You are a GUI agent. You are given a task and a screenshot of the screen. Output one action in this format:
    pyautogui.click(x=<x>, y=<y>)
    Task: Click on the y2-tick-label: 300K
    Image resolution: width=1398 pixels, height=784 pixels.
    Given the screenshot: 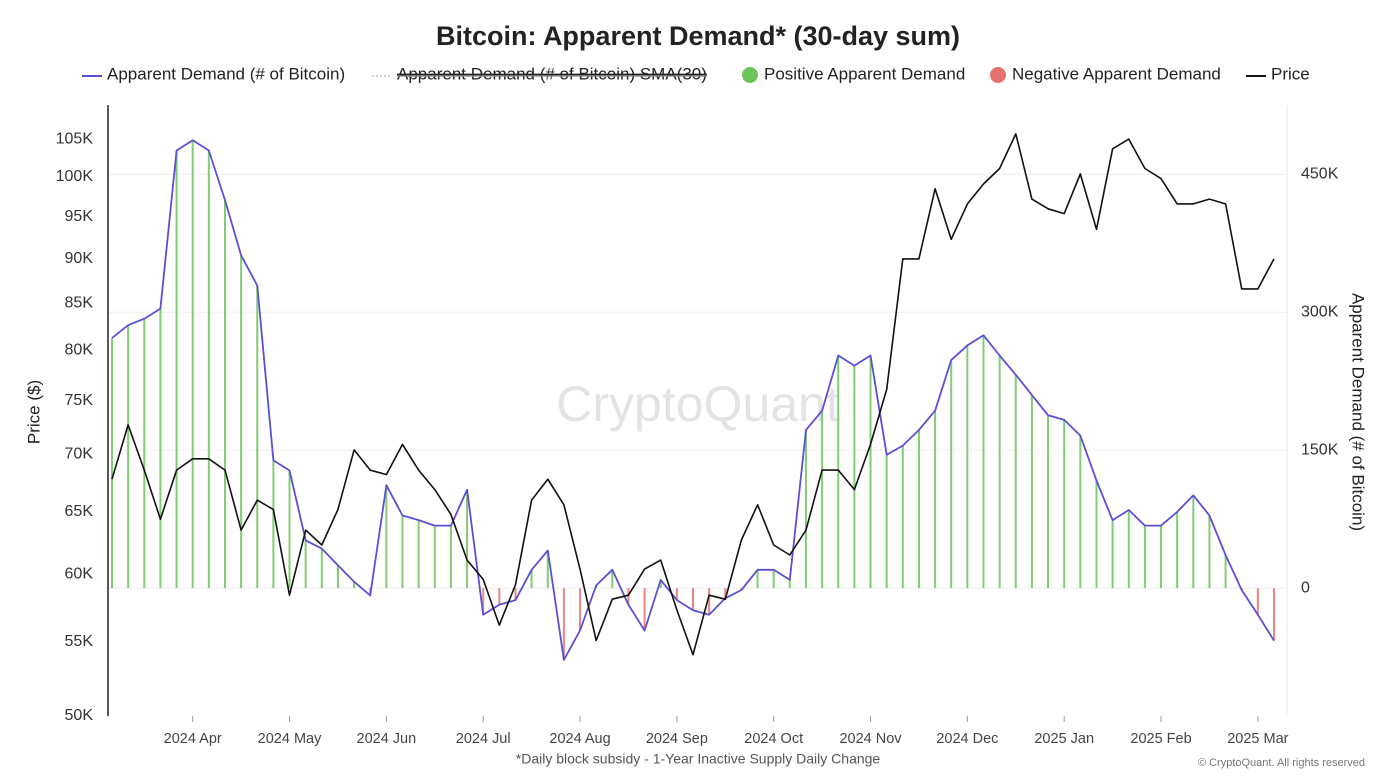 What is the action you would take?
    pyautogui.click(x=1320, y=312)
    